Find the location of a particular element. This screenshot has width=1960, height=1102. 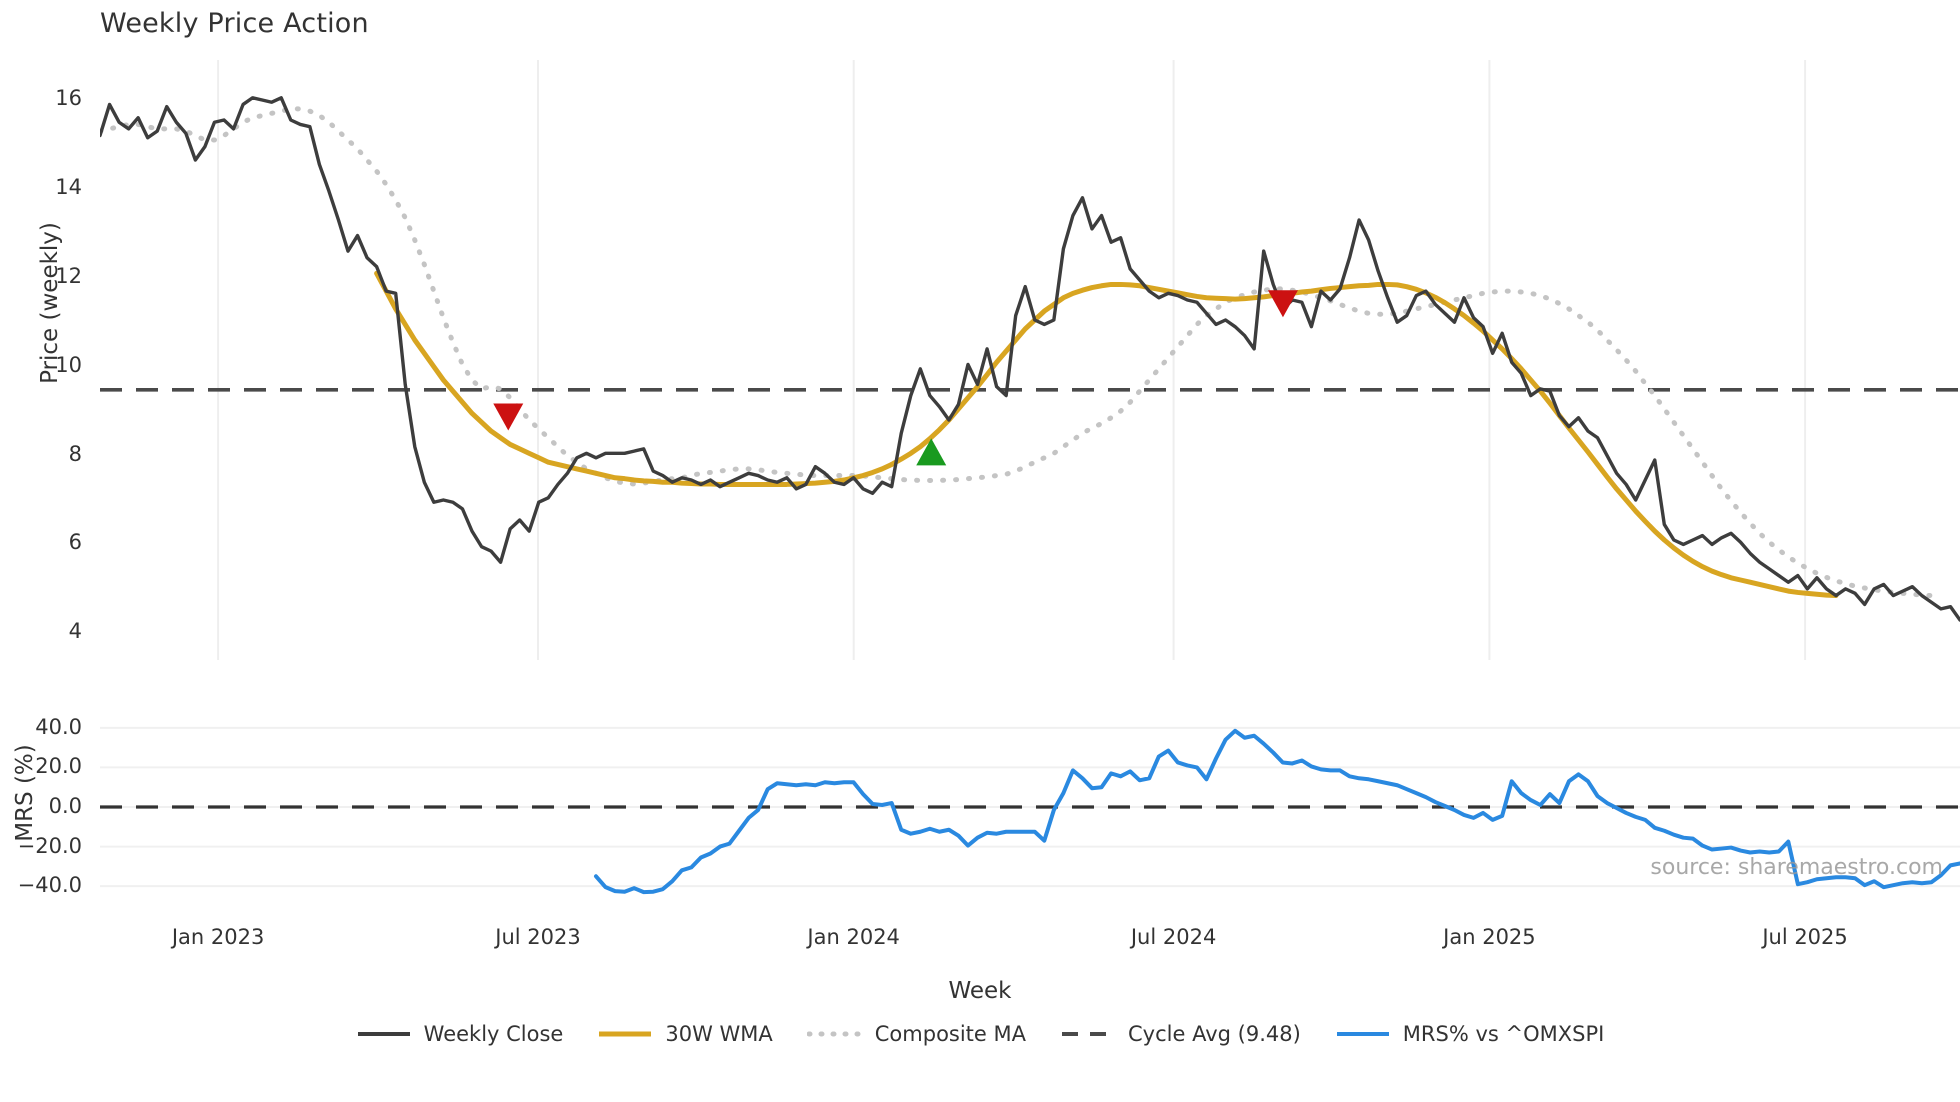

dotted-line-swatch is located at coordinates (834, 1034).